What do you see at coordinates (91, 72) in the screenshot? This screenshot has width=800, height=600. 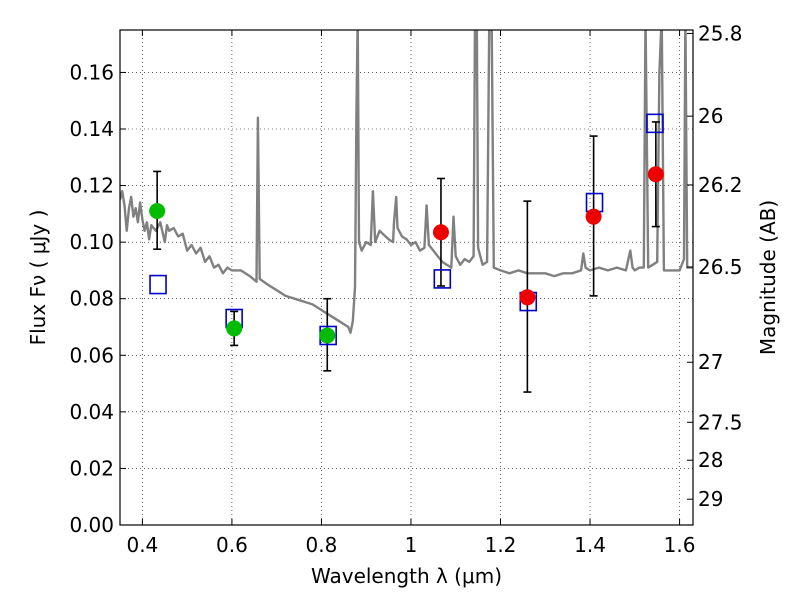 I see `y-tick-label: 0.16` at bounding box center [91, 72].